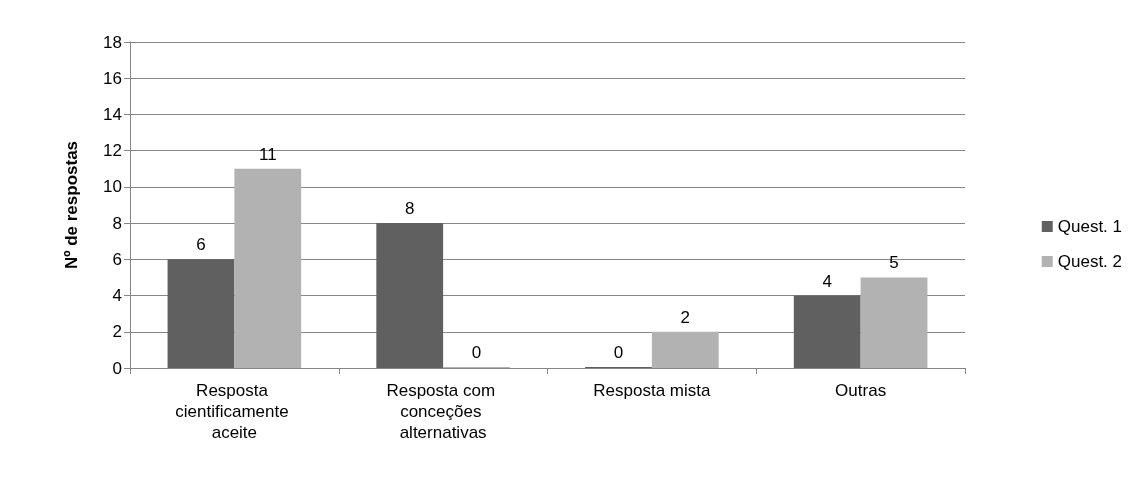 The width and height of the screenshot is (1137, 488). What do you see at coordinates (117, 296) in the screenshot?
I see `y-tick-label: 4` at bounding box center [117, 296].